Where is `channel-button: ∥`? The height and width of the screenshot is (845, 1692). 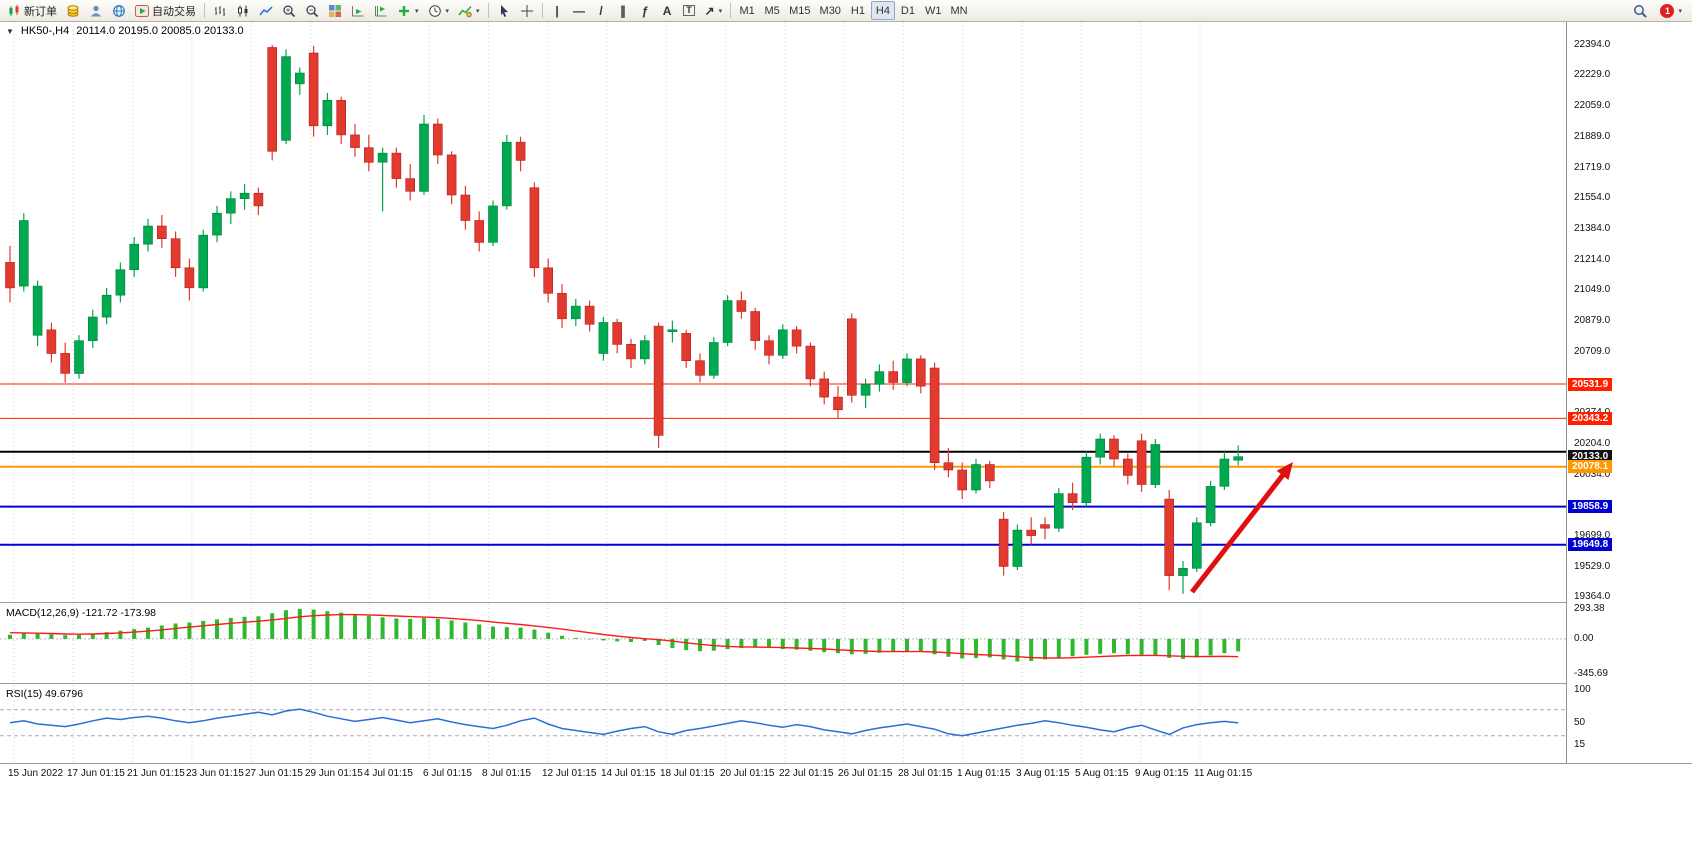
channel-button: ∥ is located at coordinates (623, 10).